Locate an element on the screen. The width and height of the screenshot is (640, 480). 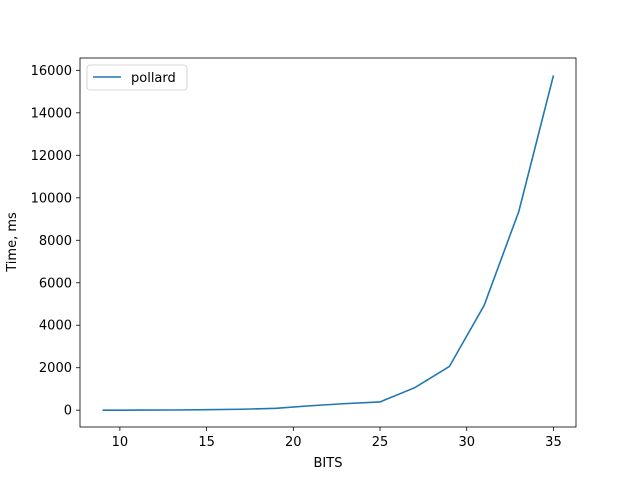
y-tick-label: 8000 is located at coordinates (55, 241).